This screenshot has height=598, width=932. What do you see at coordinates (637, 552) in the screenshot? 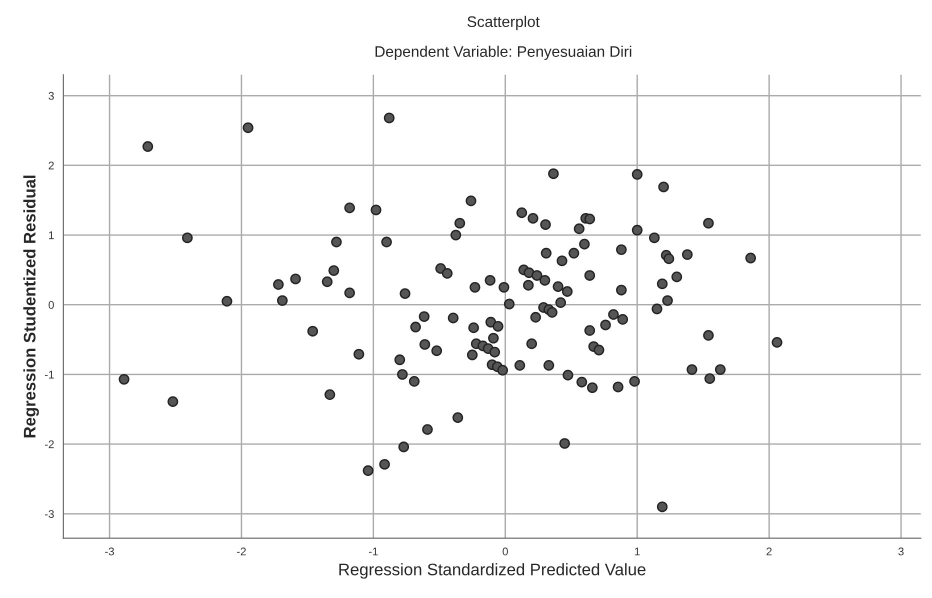
I see `x-tick-label: 1` at bounding box center [637, 552].